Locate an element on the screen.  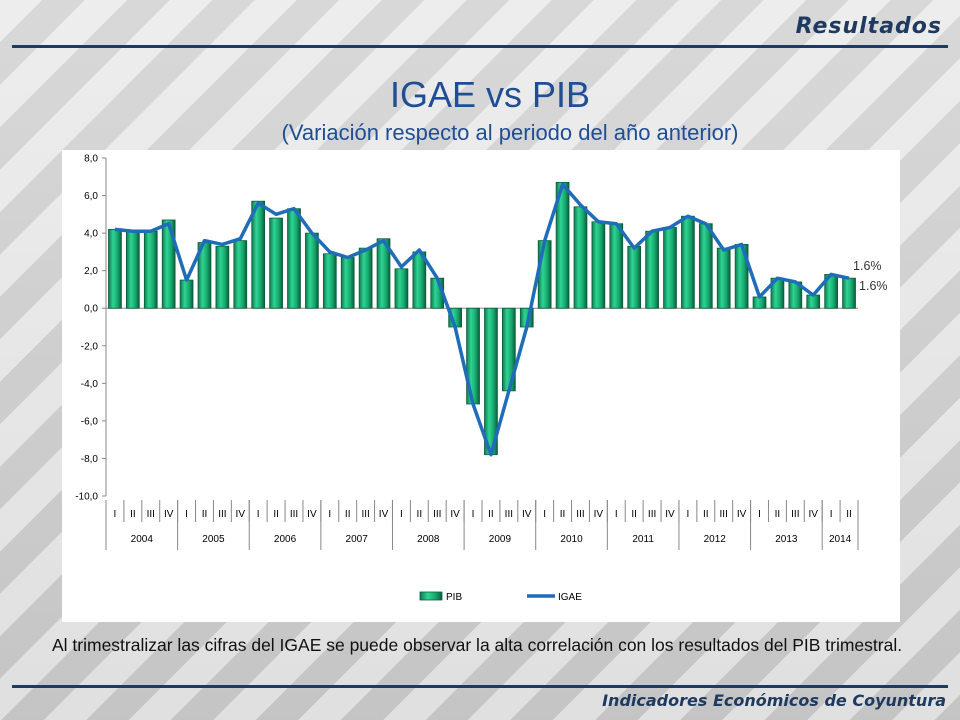
x-year-label: 2005 is located at coordinates (213, 539).